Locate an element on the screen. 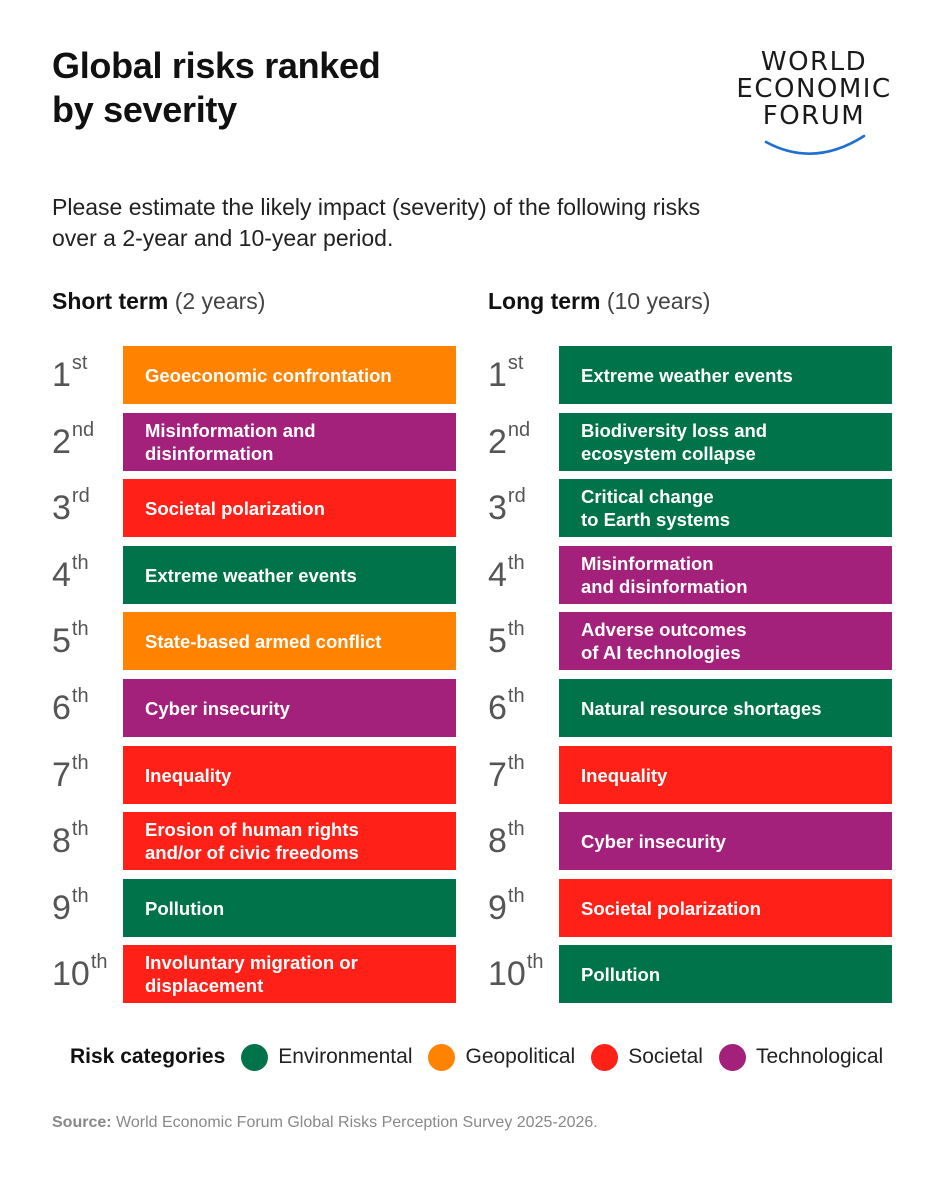 This screenshot has height=1183, width=945. legend-label: Societal is located at coordinates (665, 1056).